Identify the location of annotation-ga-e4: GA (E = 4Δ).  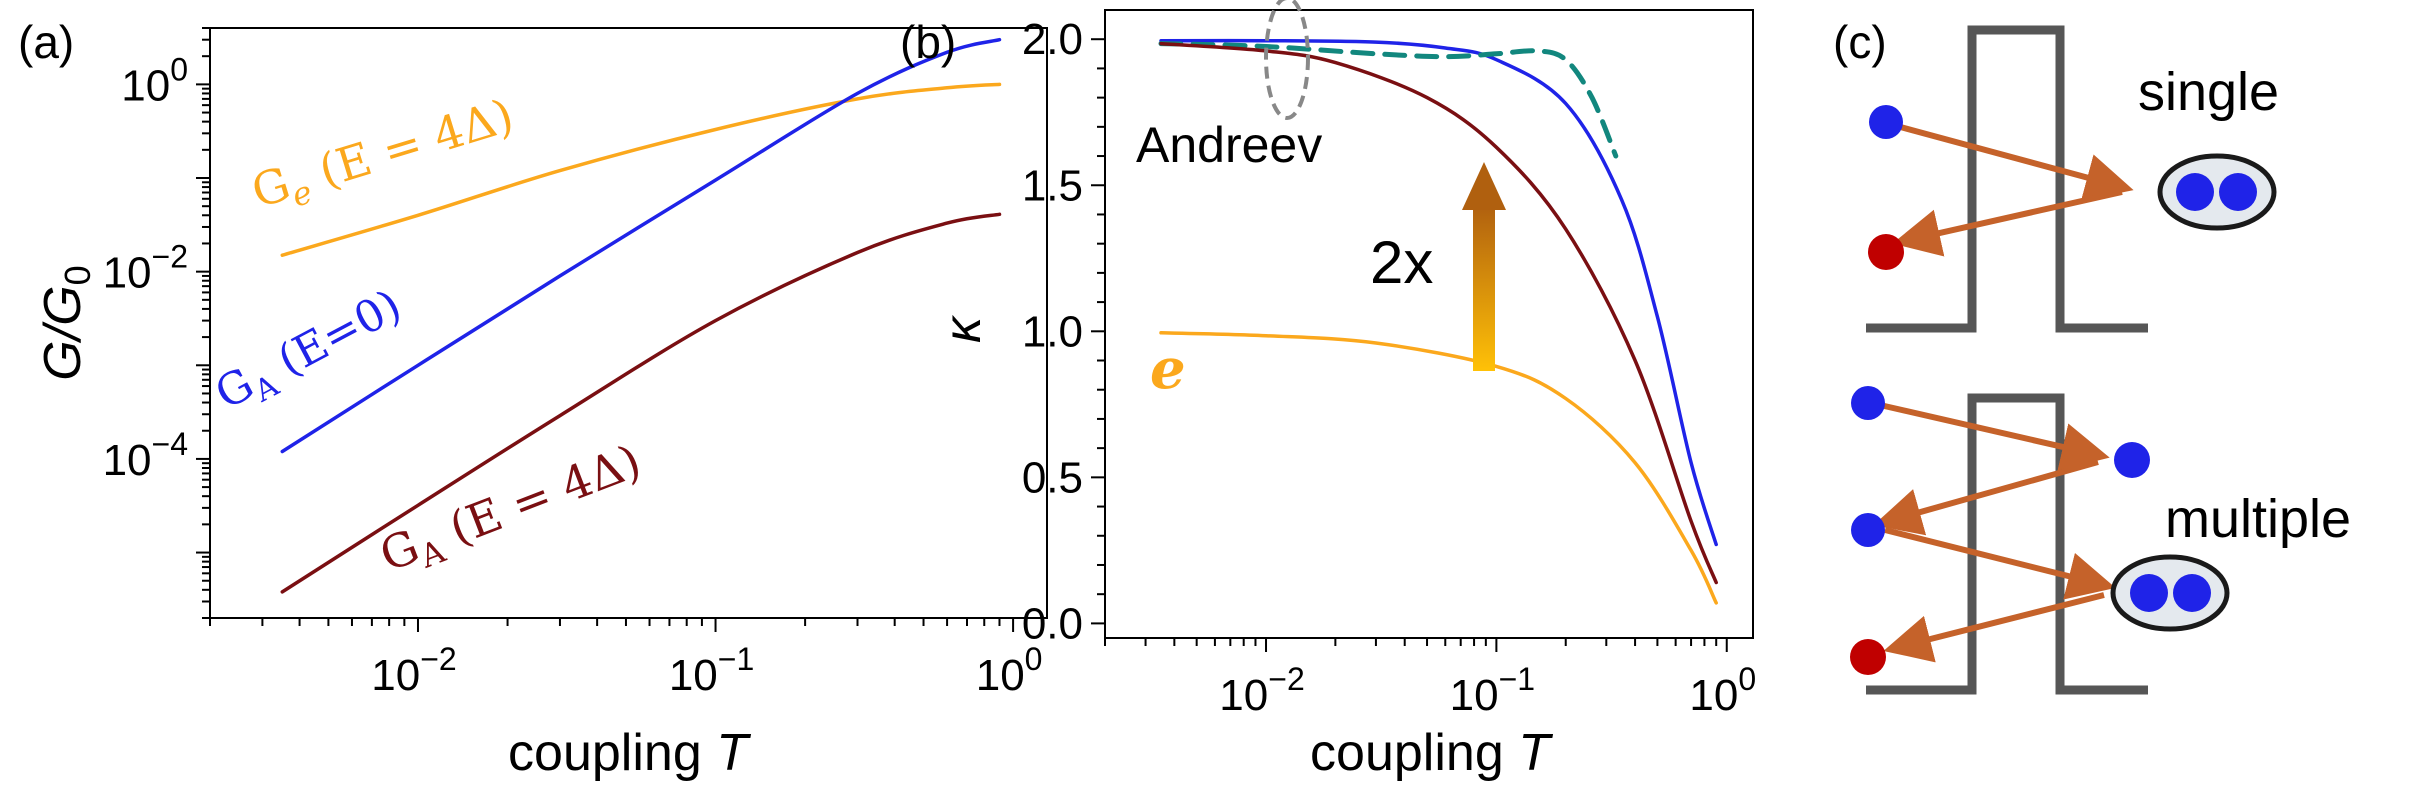
(512, 511).